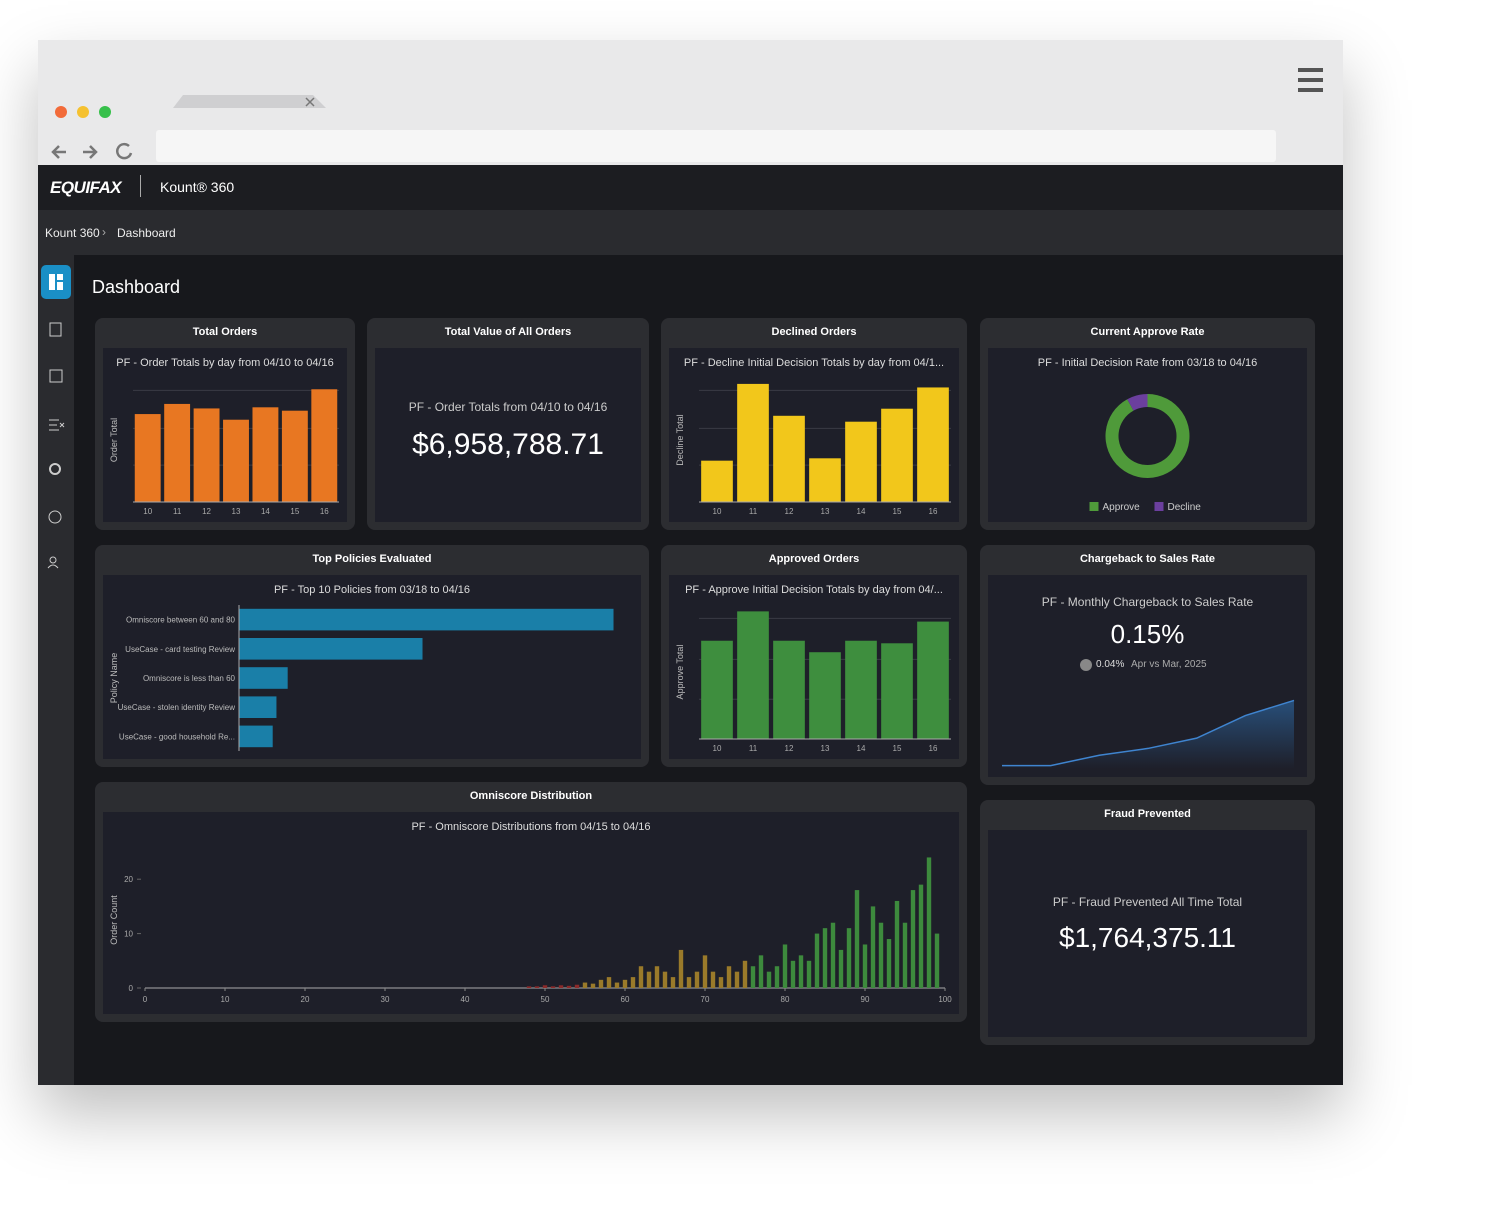 The width and height of the screenshot is (1500, 1220). Describe the element at coordinates (249, 101) in the screenshot. I see `tab` at that location.